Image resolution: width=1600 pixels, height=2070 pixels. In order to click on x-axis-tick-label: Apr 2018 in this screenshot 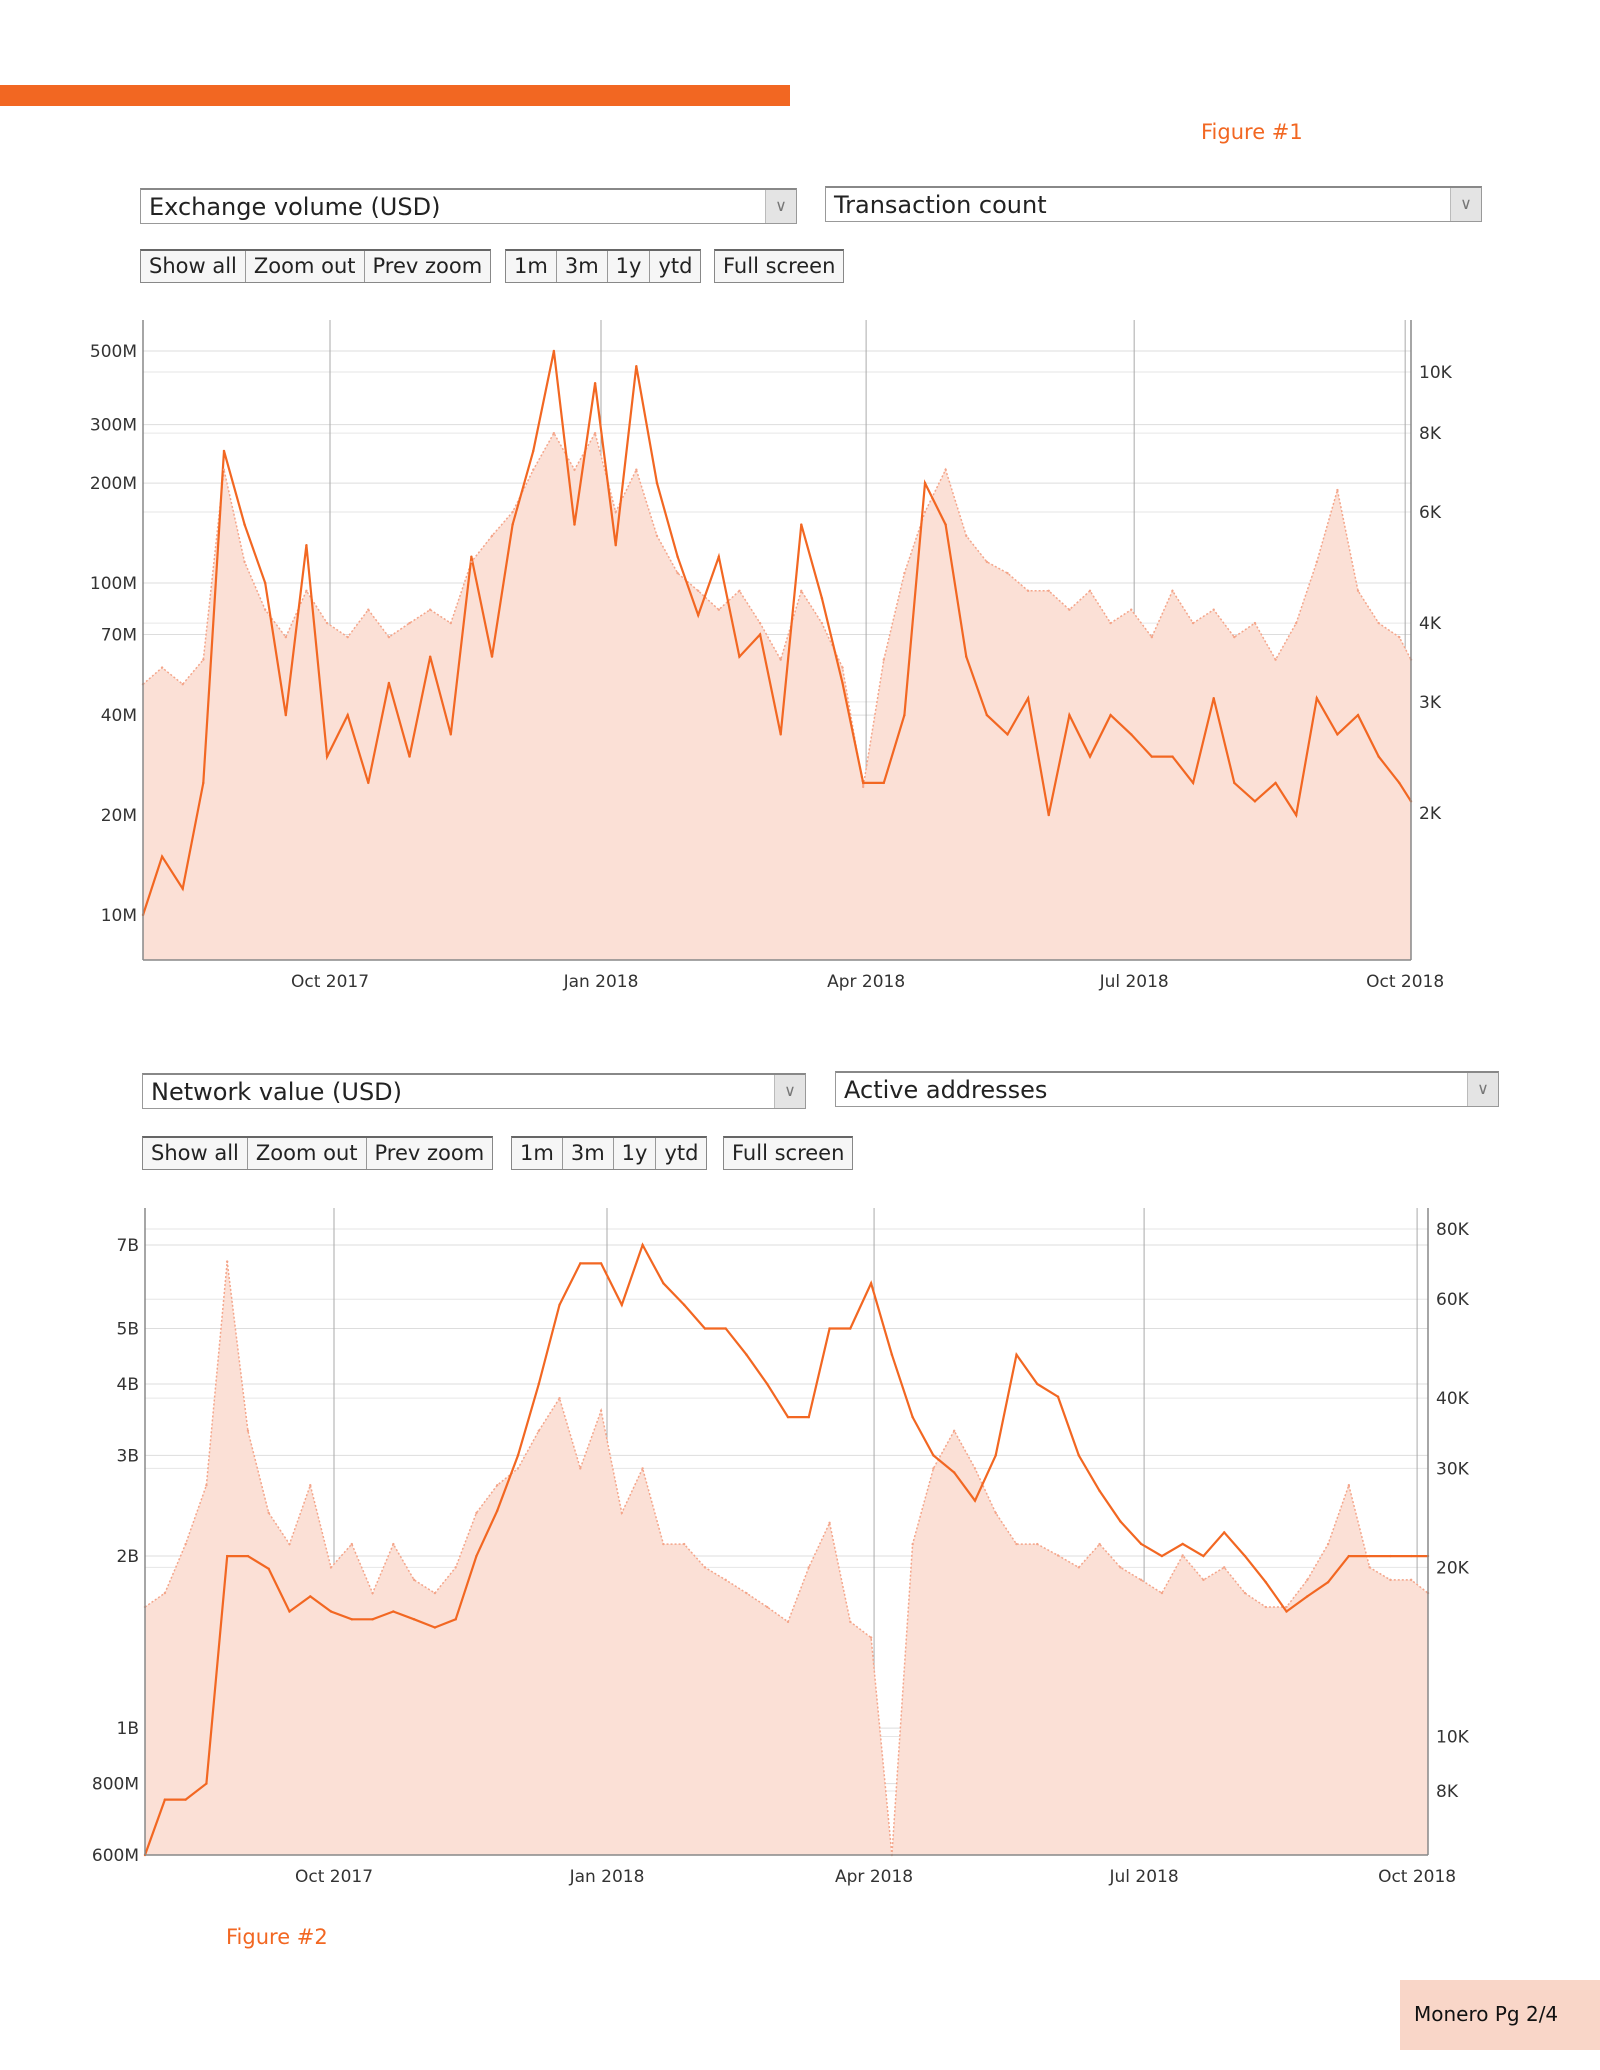, I will do `click(866, 982)`.